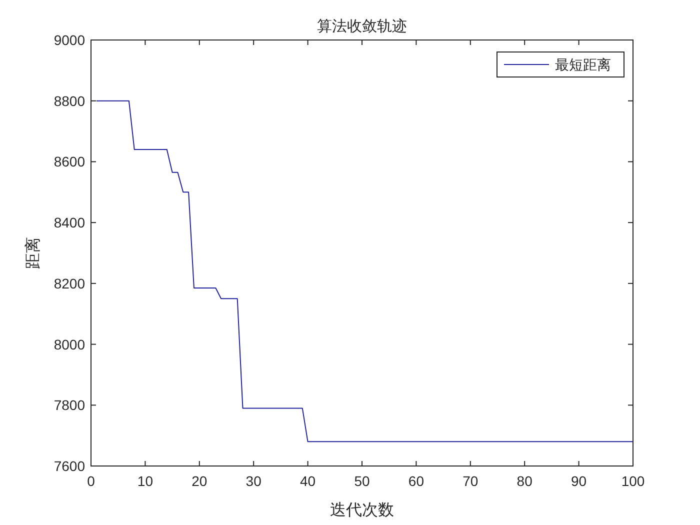 The width and height of the screenshot is (700, 525). I want to click on y-tick-label: 8400, so click(70, 222).